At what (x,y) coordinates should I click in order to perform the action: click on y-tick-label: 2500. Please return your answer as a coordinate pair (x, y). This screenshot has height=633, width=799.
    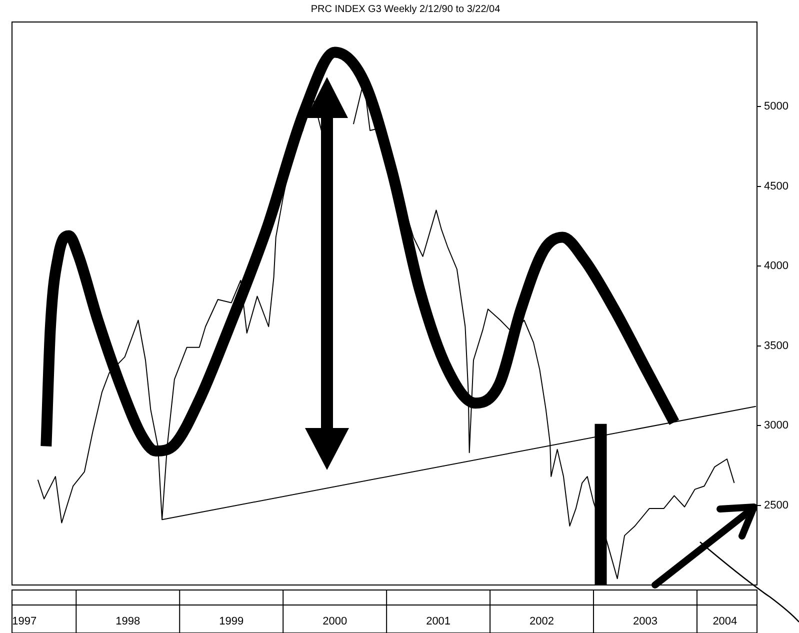
    Looking at the image, I should click on (776, 505).